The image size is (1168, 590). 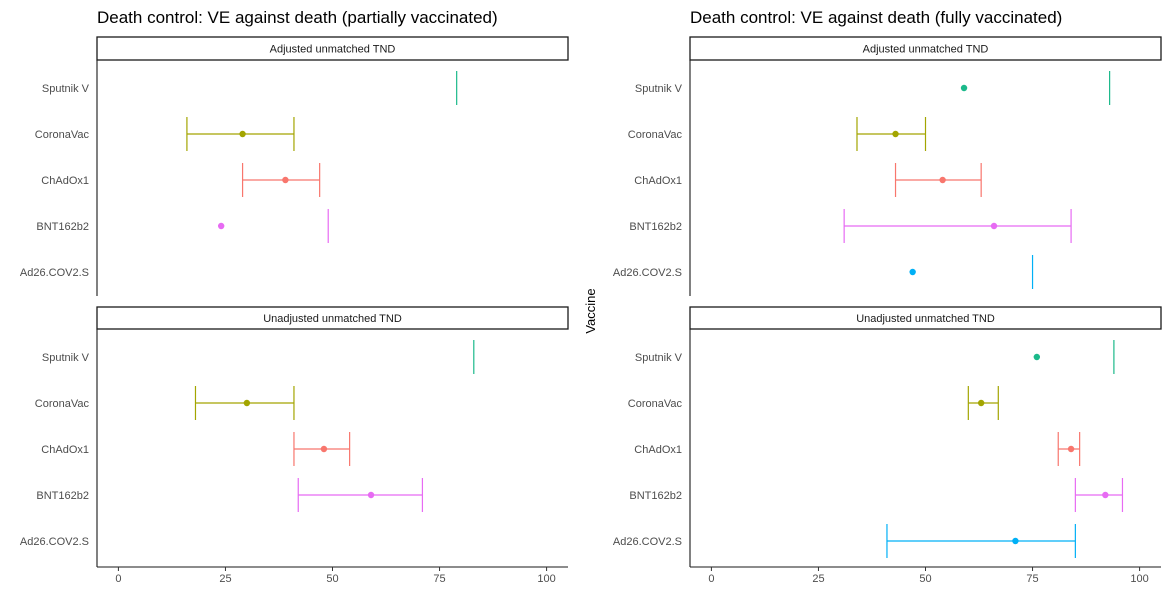 What do you see at coordinates (590, 310) in the screenshot?
I see `y-axis-title: Vaccine` at bounding box center [590, 310].